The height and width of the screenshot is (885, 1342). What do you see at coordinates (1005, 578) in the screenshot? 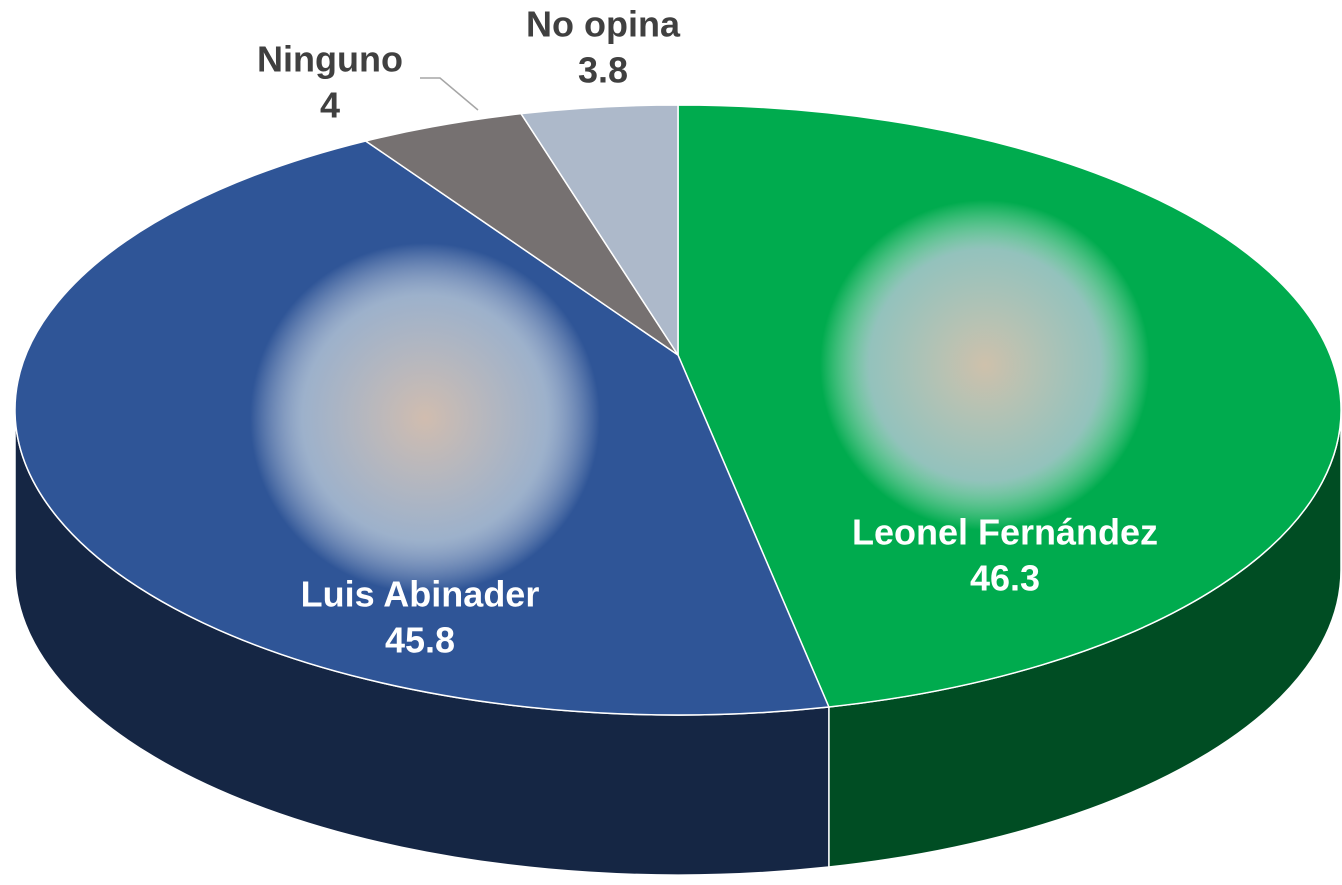
I see `slice-value: 46.3` at bounding box center [1005, 578].